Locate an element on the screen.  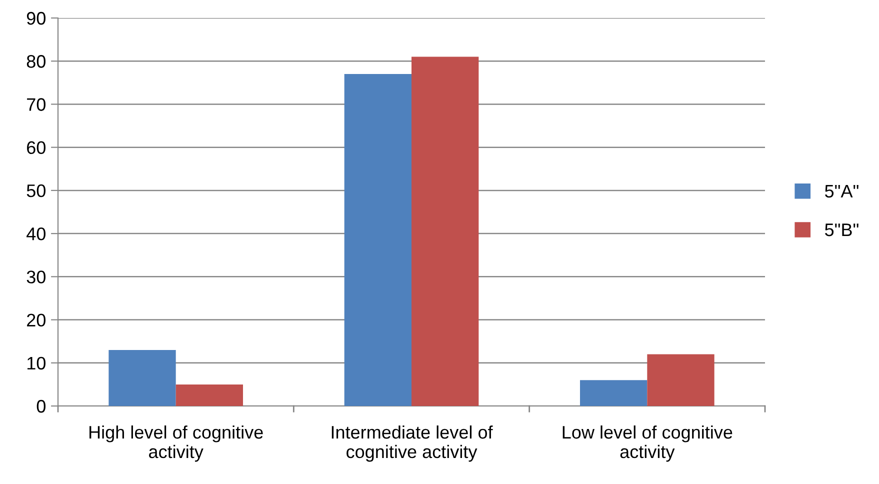
y-tick-label: 40 is located at coordinates (36, 233).